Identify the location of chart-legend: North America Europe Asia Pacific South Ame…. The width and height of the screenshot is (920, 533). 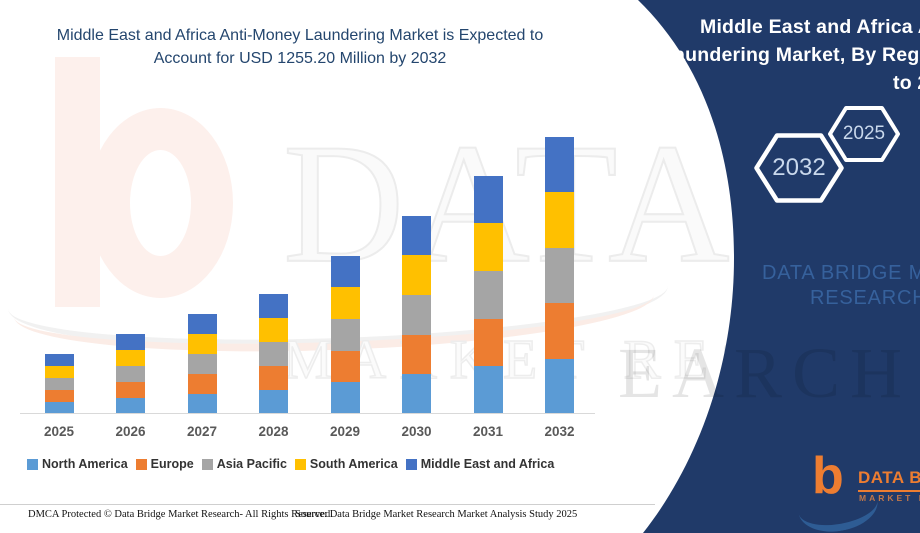
(290, 464).